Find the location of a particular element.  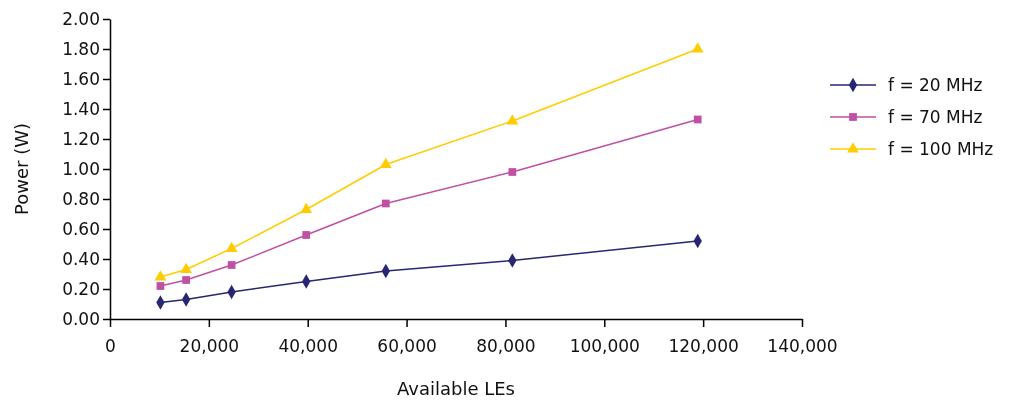

y-tick-label: 2.00 is located at coordinates (81, 18).